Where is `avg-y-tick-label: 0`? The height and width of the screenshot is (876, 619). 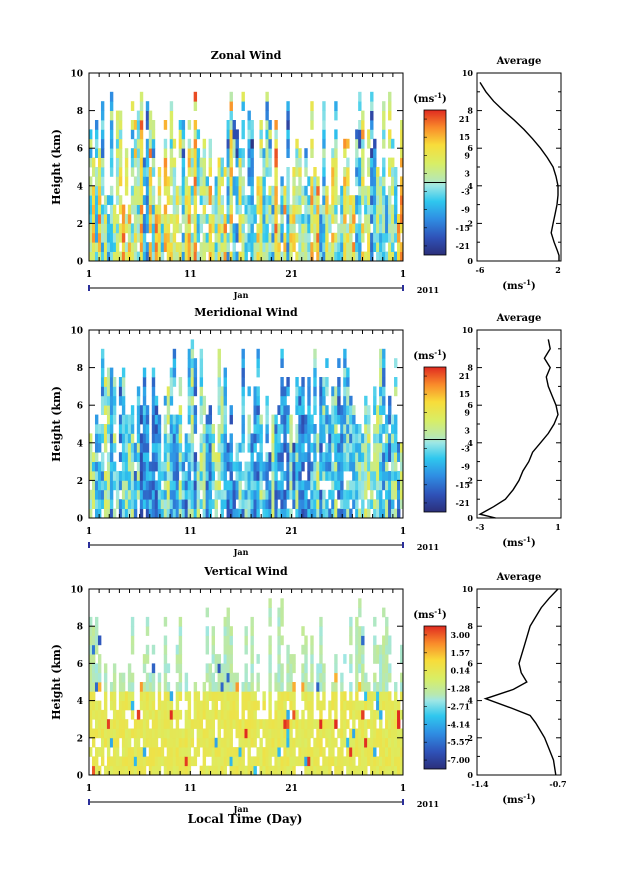 avg-y-tick-label: 0 is located at coordinates (470, 775).